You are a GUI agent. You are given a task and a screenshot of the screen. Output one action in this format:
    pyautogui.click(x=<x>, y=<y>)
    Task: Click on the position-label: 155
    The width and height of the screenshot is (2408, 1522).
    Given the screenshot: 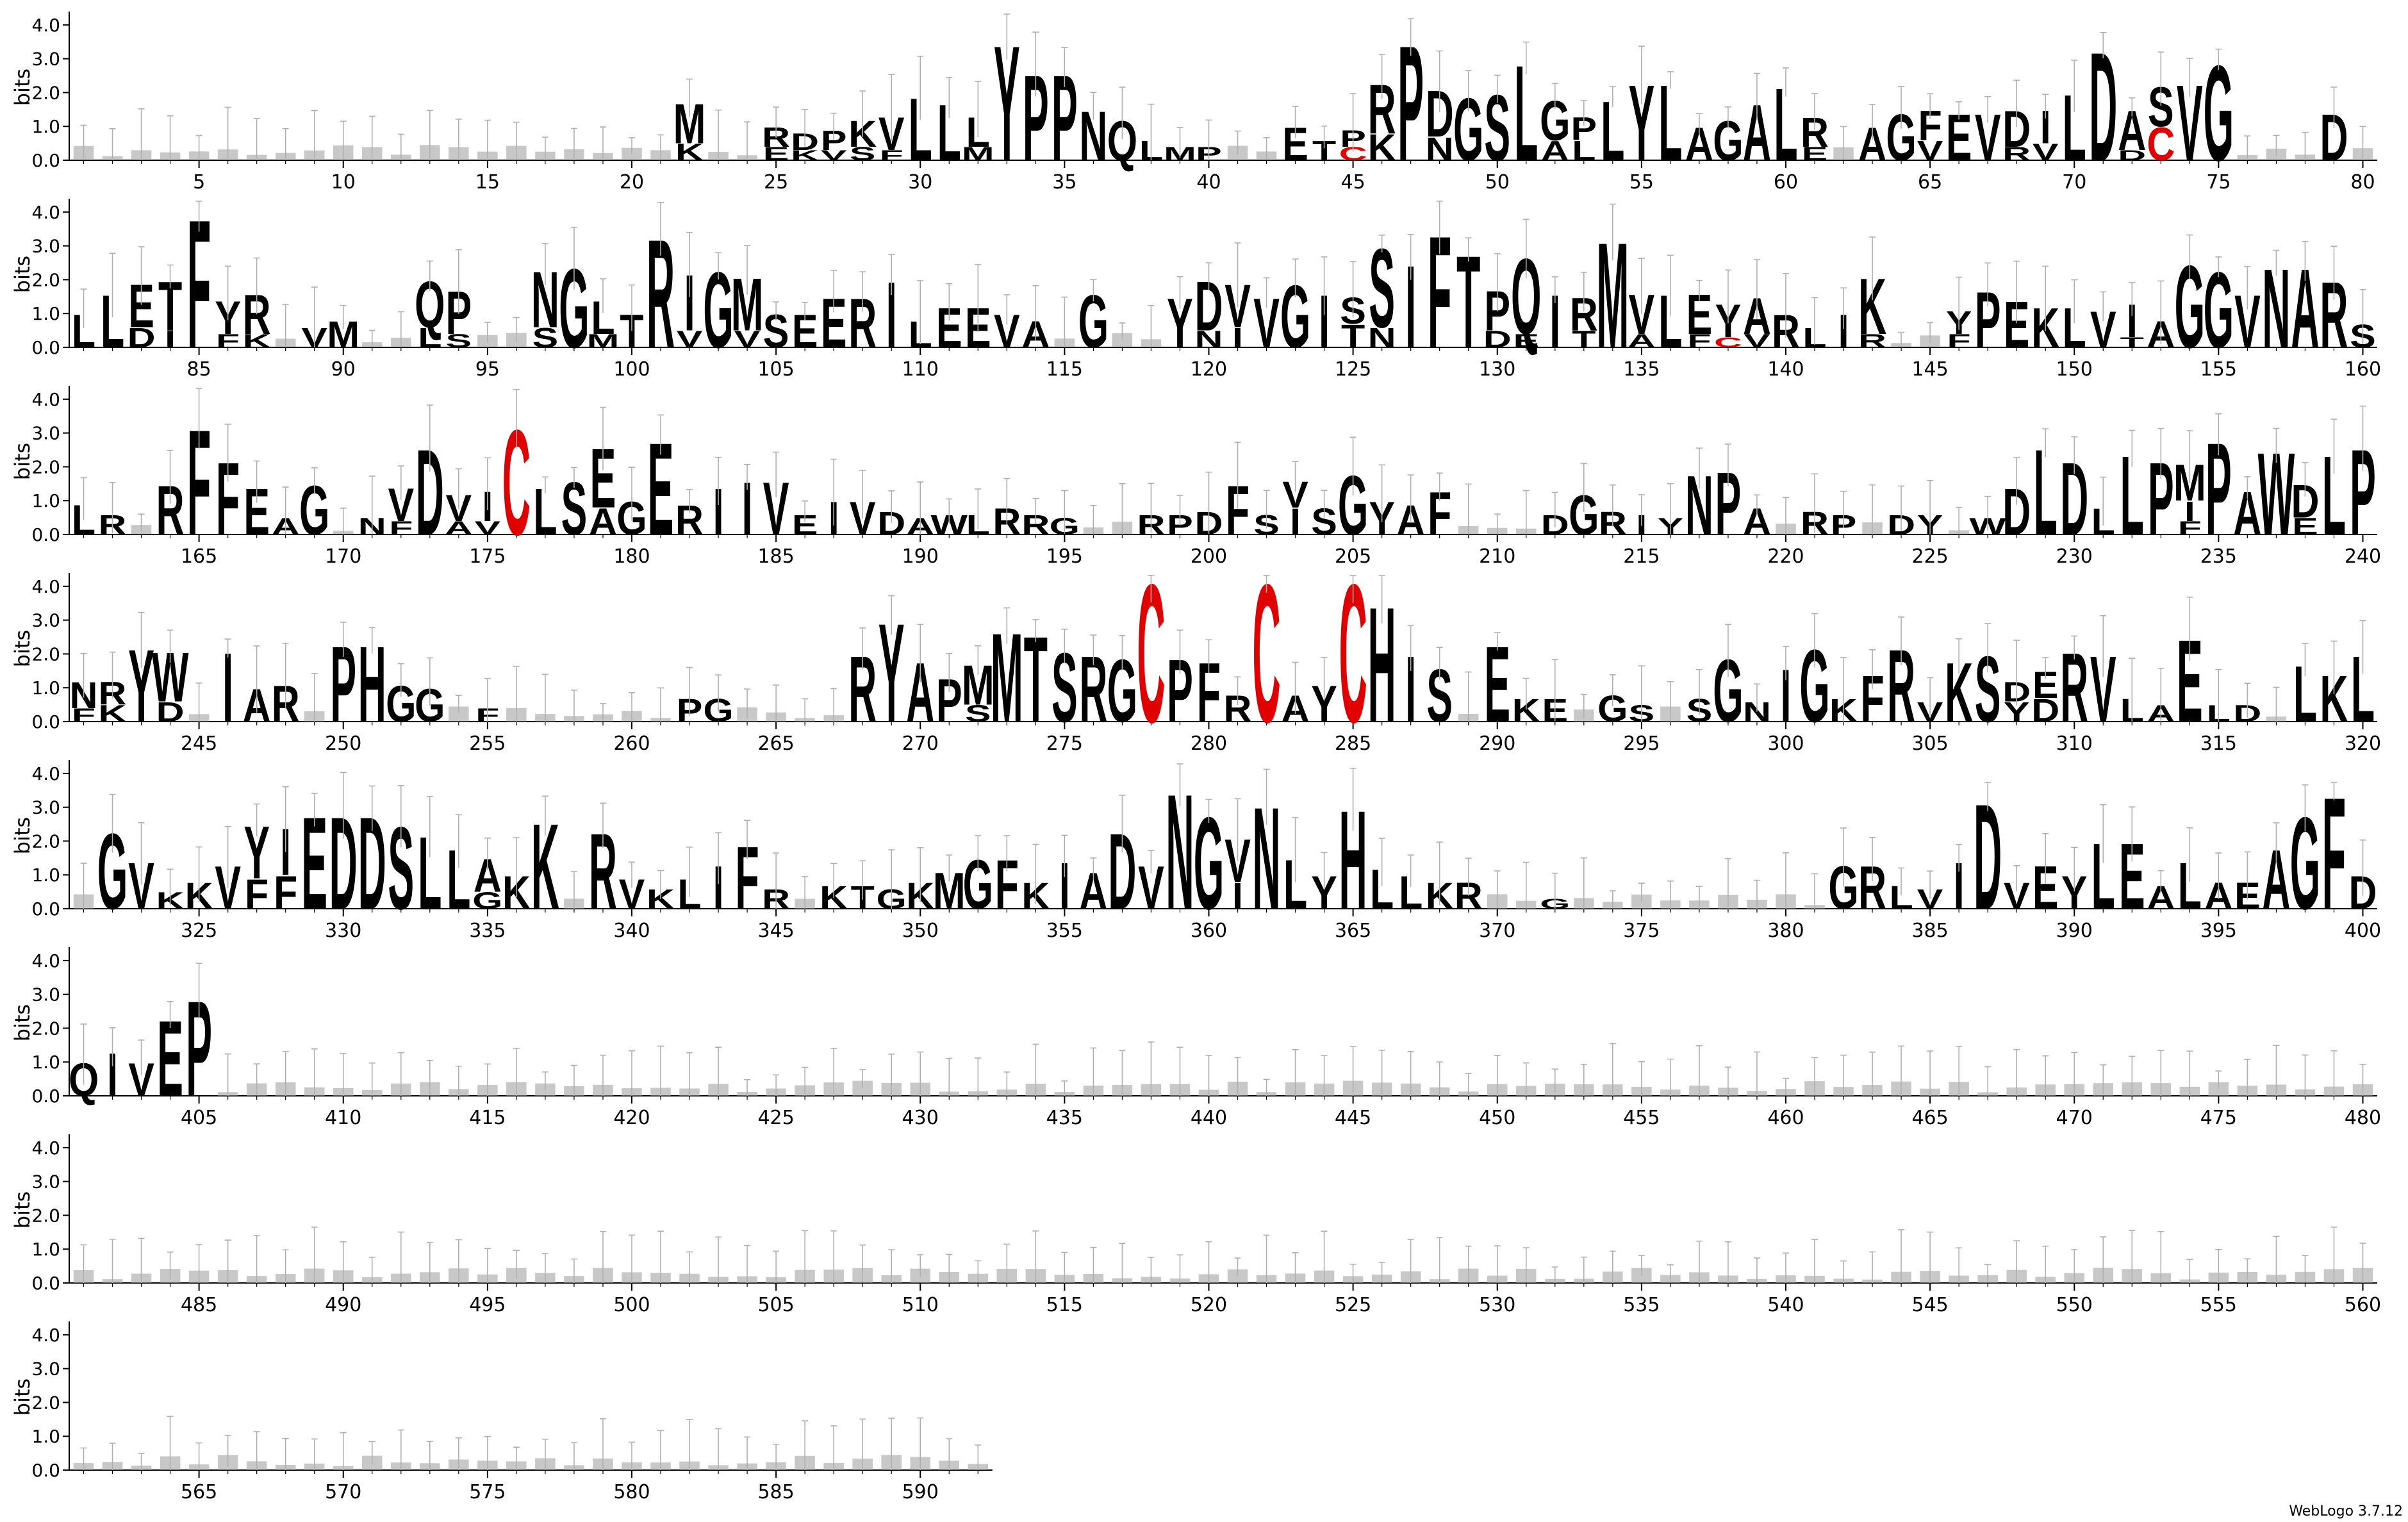 What is the action you would take?
    pyautogui.click(x=2218, y=369)
    